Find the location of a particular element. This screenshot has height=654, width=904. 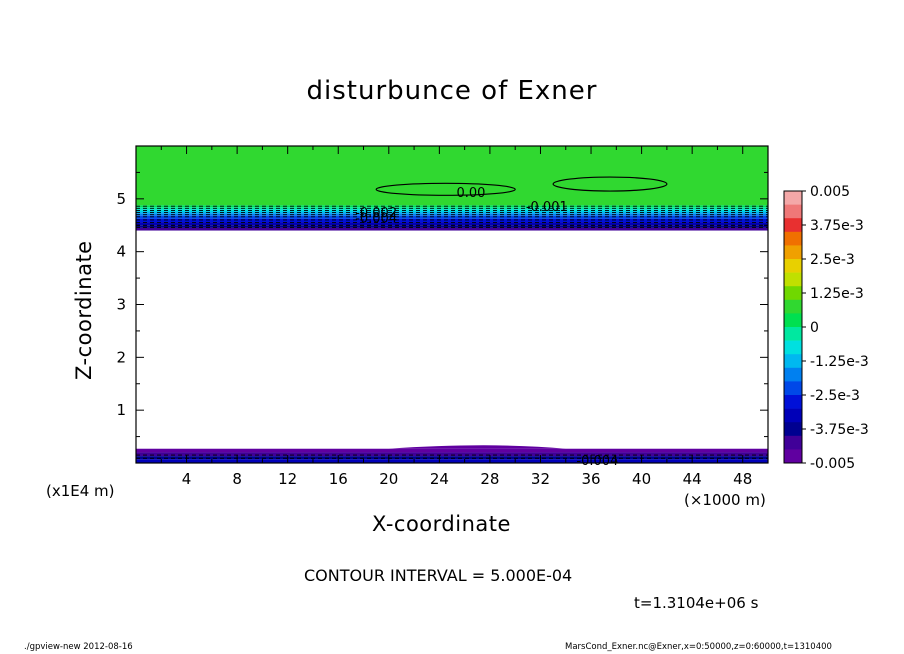

zero-contour-left is located at coordinates (445, 189).